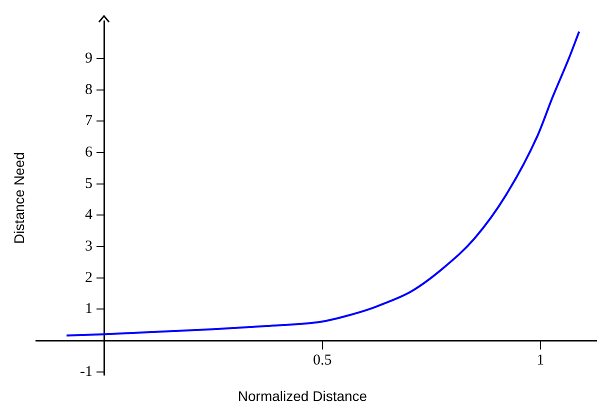  Describe the element at coordinates (88, 58) in the screenshot. I see `y-tick-label: 9` at that location.